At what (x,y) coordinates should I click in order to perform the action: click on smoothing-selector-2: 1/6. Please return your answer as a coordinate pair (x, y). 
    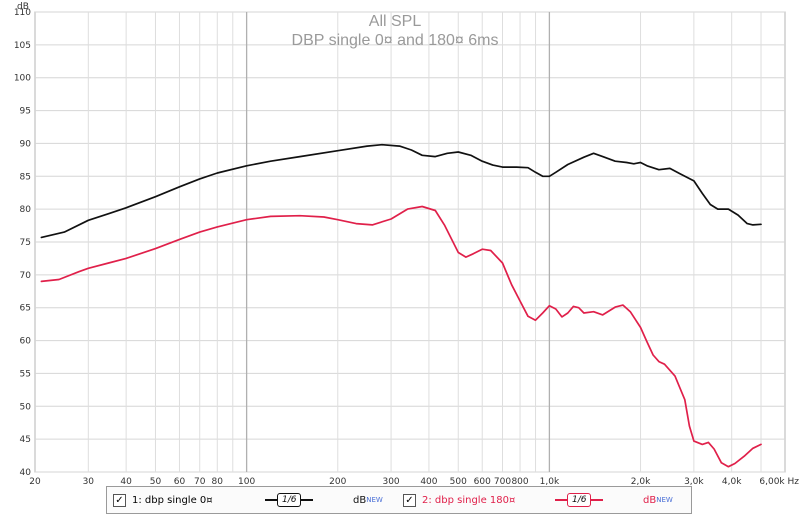
    Looking at the image, I should click on (579, 500).